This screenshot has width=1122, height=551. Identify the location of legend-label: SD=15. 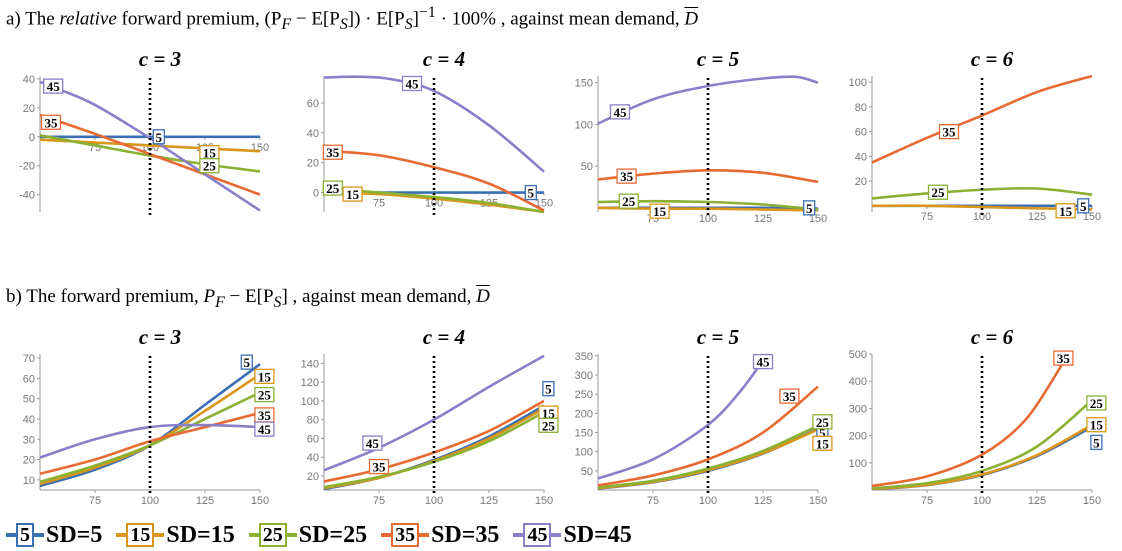
(200, 534).